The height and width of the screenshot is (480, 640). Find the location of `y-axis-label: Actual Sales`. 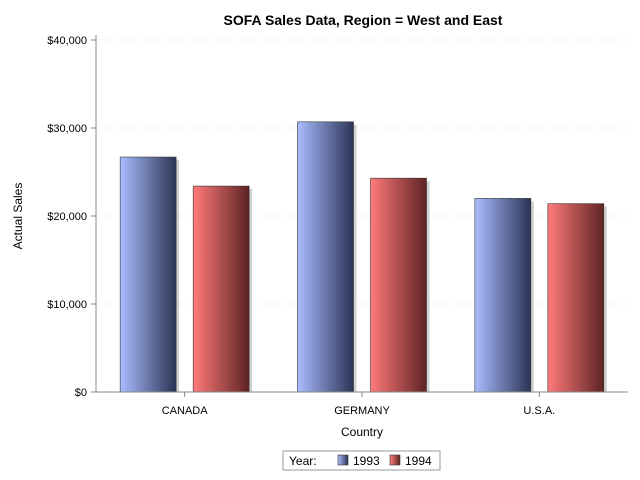

y-axis-label: Actual Sales is located at coordinates (18, 216).